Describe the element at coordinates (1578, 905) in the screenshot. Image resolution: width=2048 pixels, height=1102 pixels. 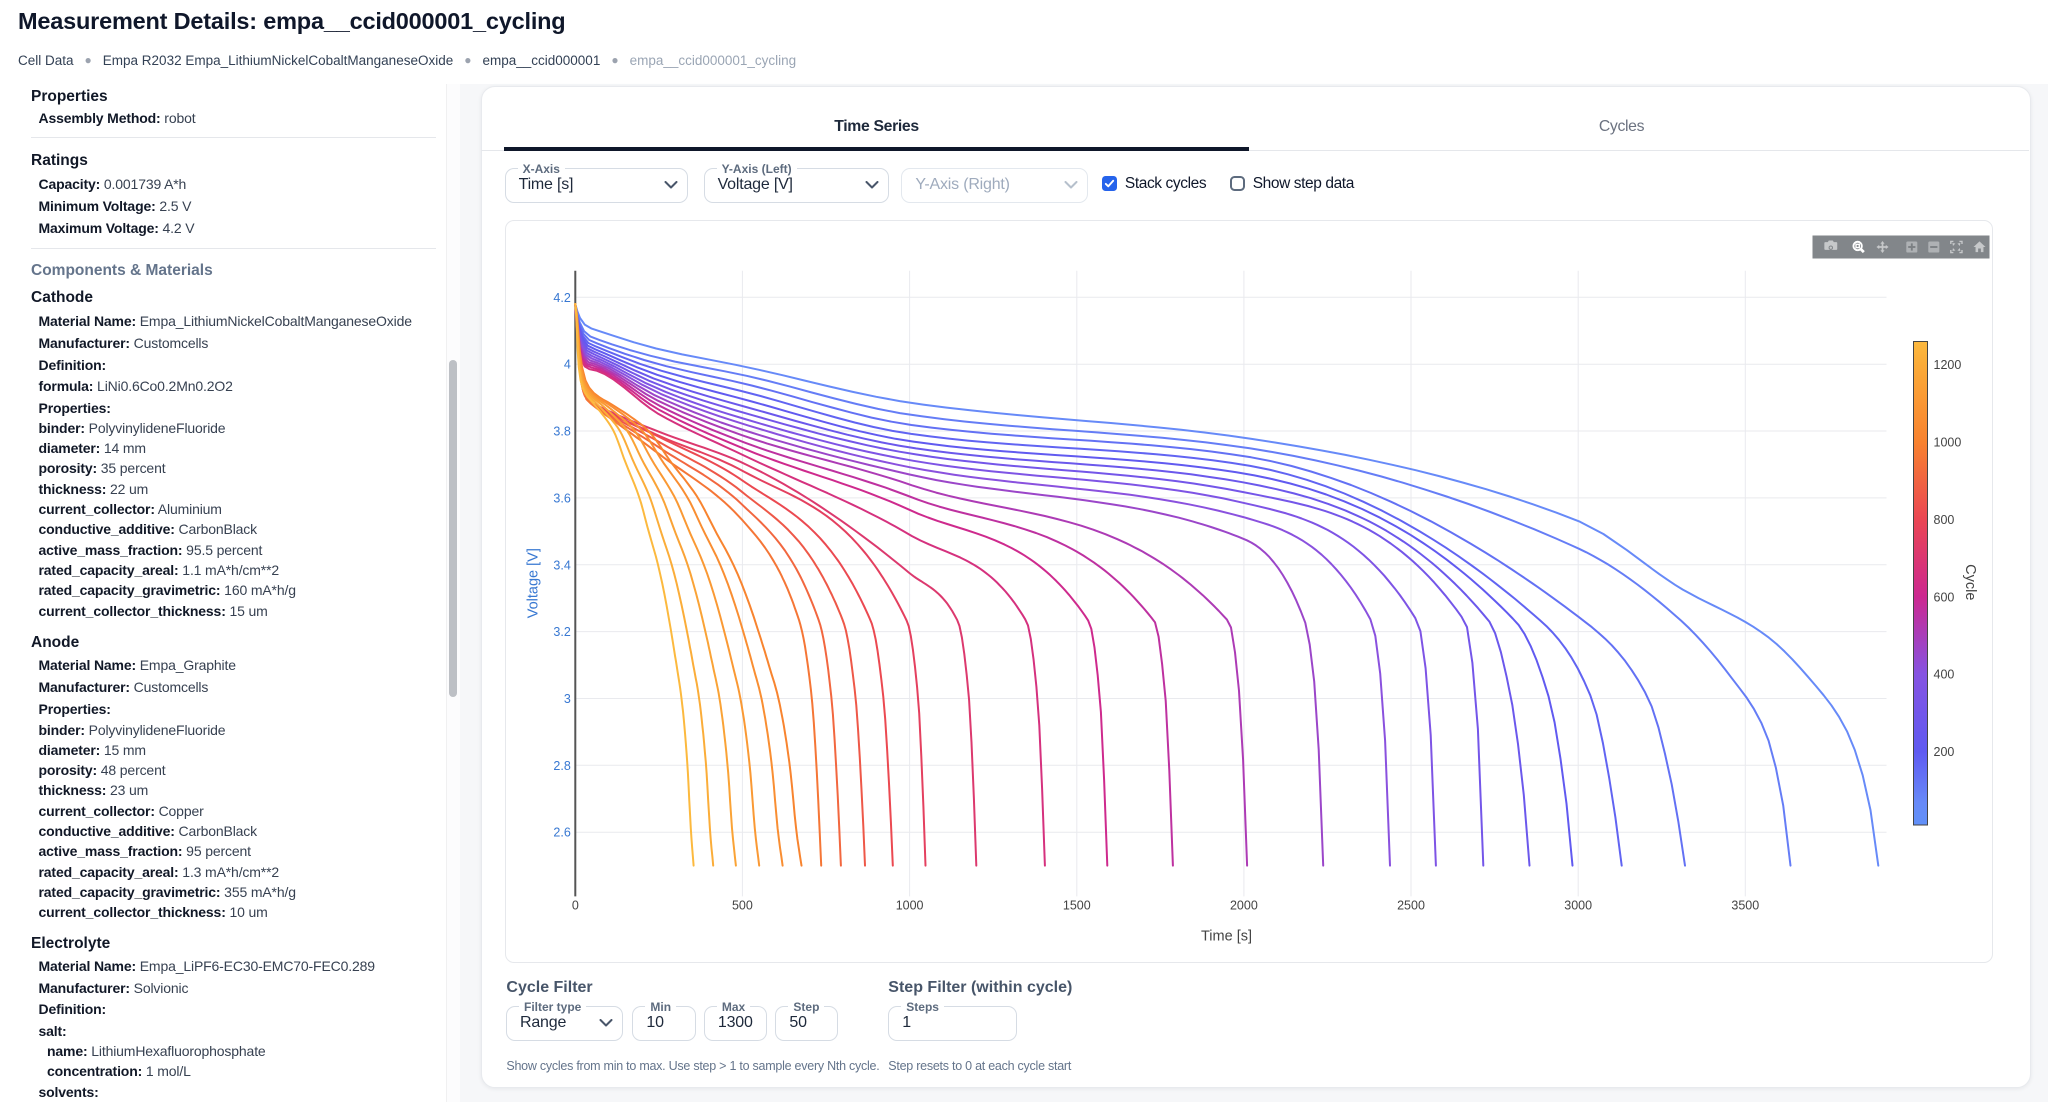
I see `svg-text: 3000` at that location.